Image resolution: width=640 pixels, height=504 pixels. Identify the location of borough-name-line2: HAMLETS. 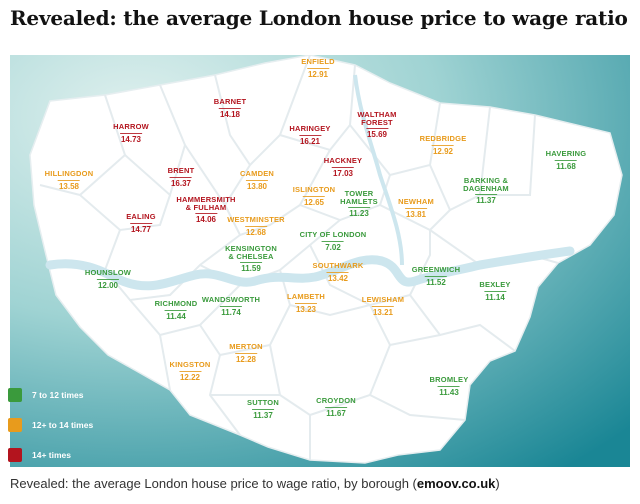
(359, 201).